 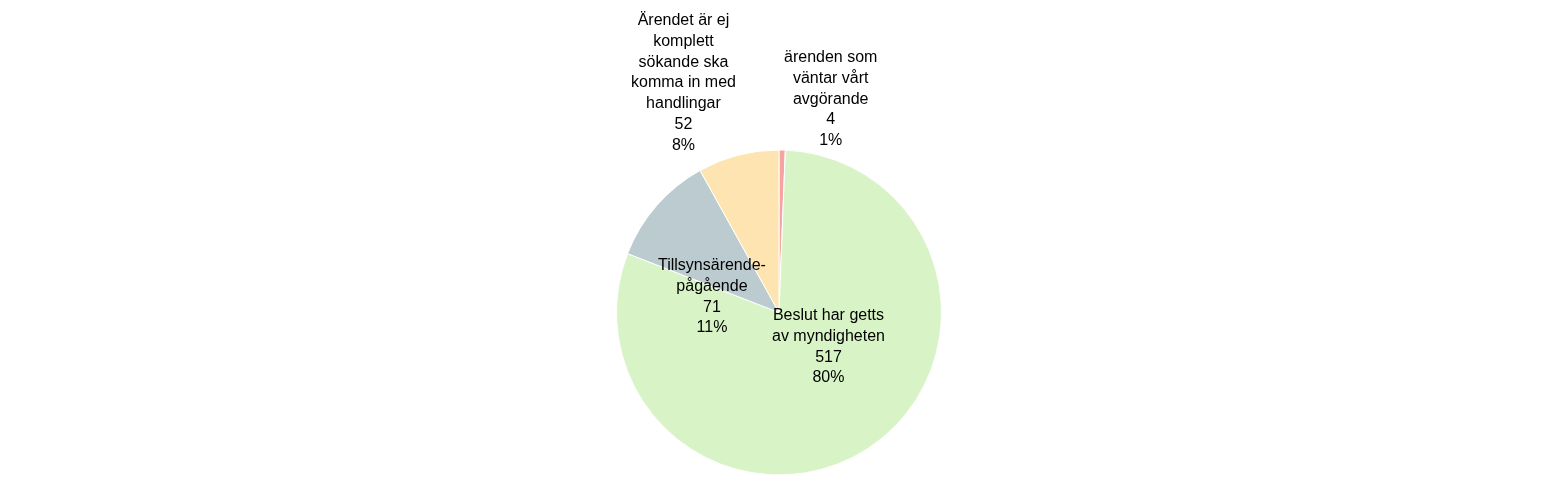 I want to click on data-label: 517 80%, so click(x=828, y=366).